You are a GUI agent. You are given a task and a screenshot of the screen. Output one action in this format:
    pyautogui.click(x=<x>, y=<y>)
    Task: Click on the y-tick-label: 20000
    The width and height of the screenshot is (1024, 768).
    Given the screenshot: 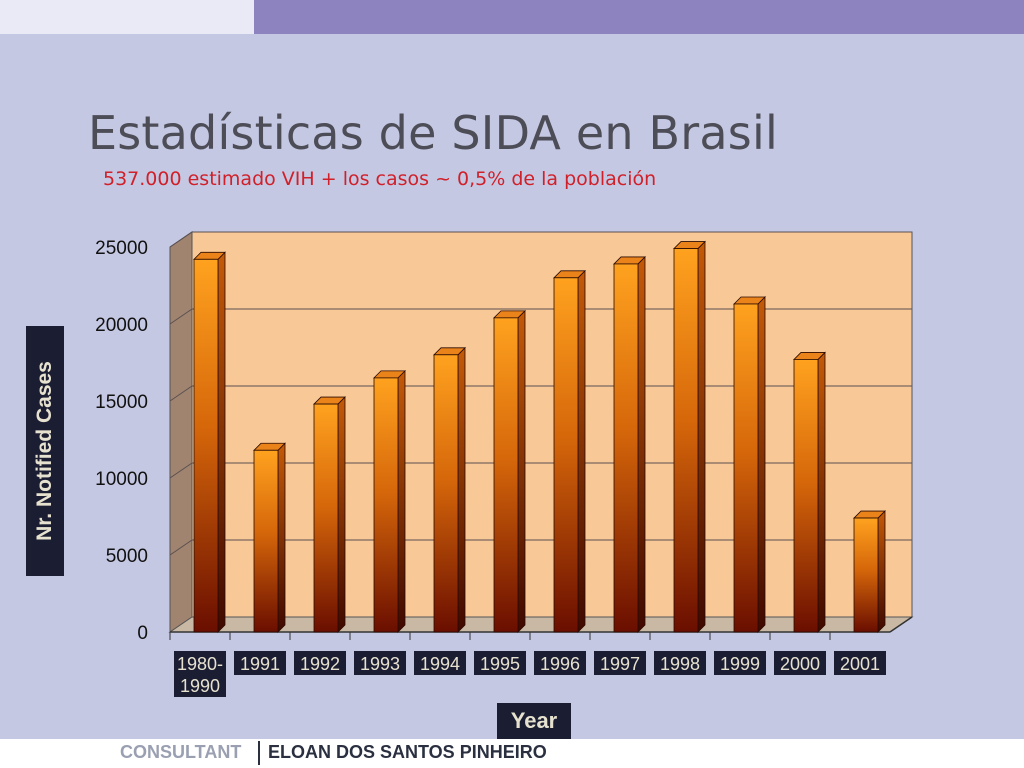 What is the action you would take?
    pyautogui.click(x=121, y=325)
    